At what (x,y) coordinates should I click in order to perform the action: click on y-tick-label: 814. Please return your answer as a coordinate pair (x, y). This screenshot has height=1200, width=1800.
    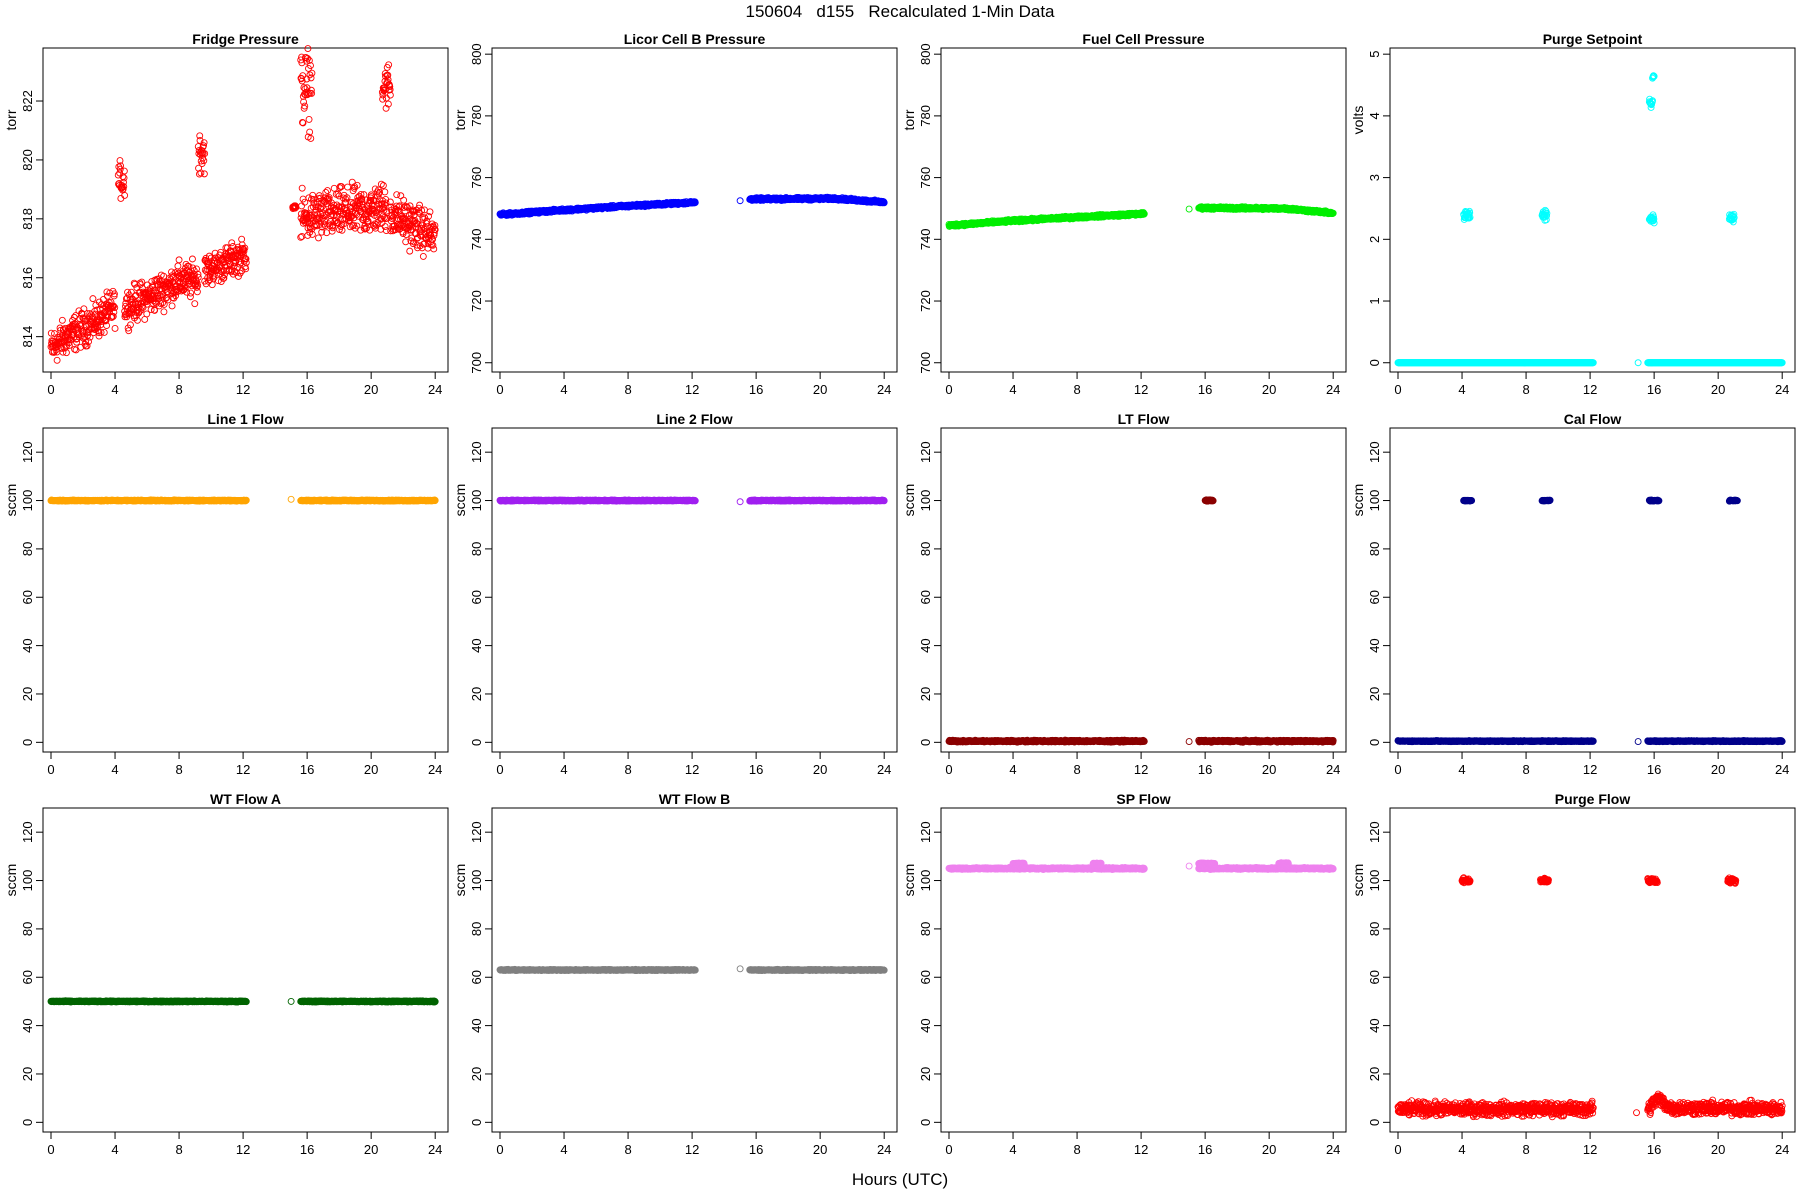
    Looking at the image, I should click on (27, 337).